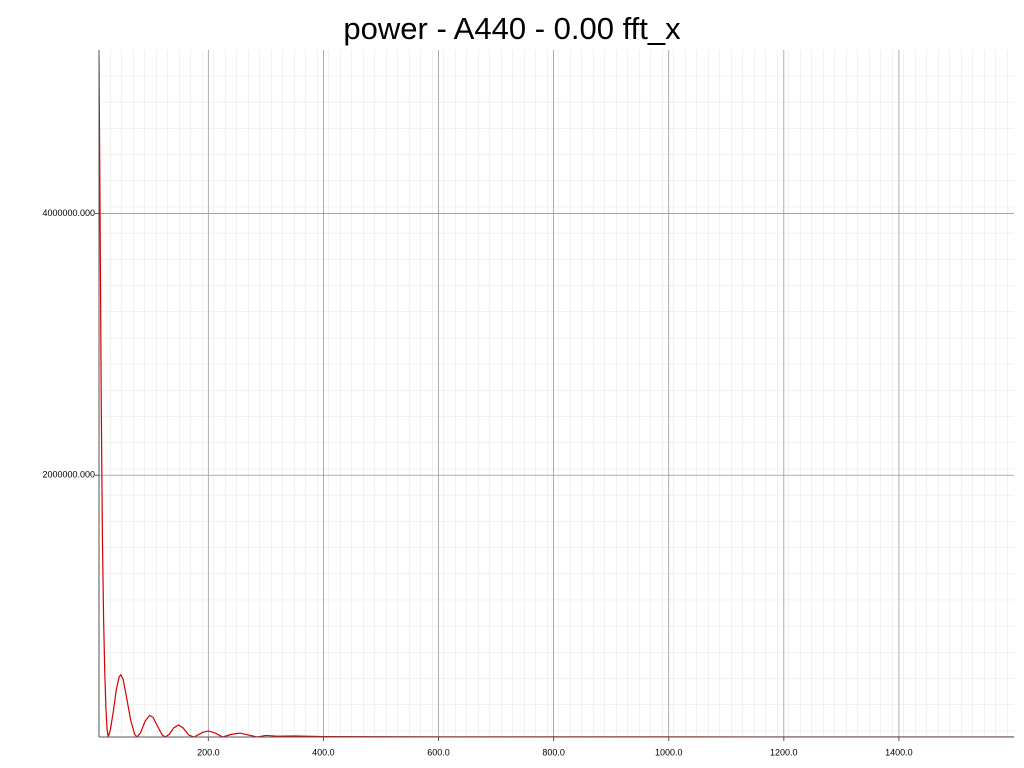 Image resolution: width=1024 pixels, height=768 pixels. What do you see at coordinates (323, 752) in the screenshot?
I see `x-tick-label: 400.0` at bounding box center [323, 752].